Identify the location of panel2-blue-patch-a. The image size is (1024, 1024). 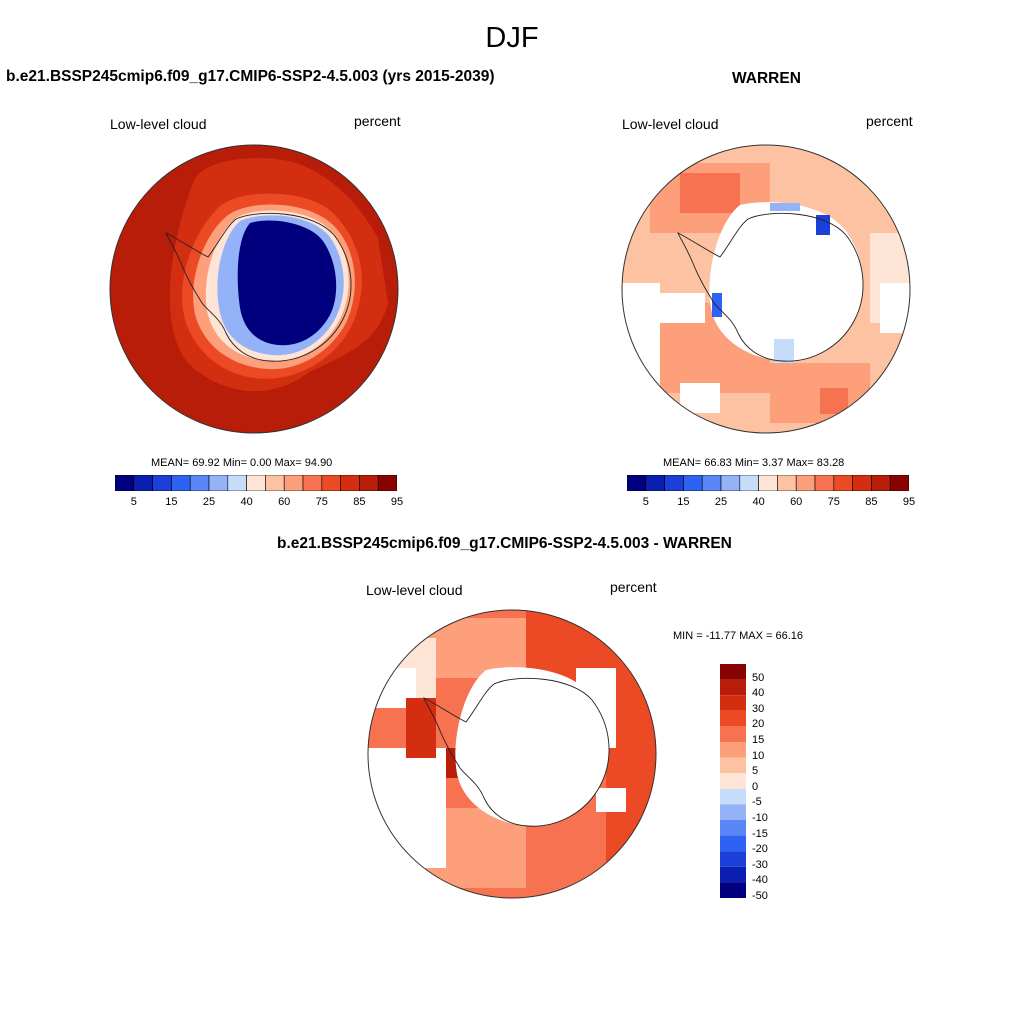
(785, 207).